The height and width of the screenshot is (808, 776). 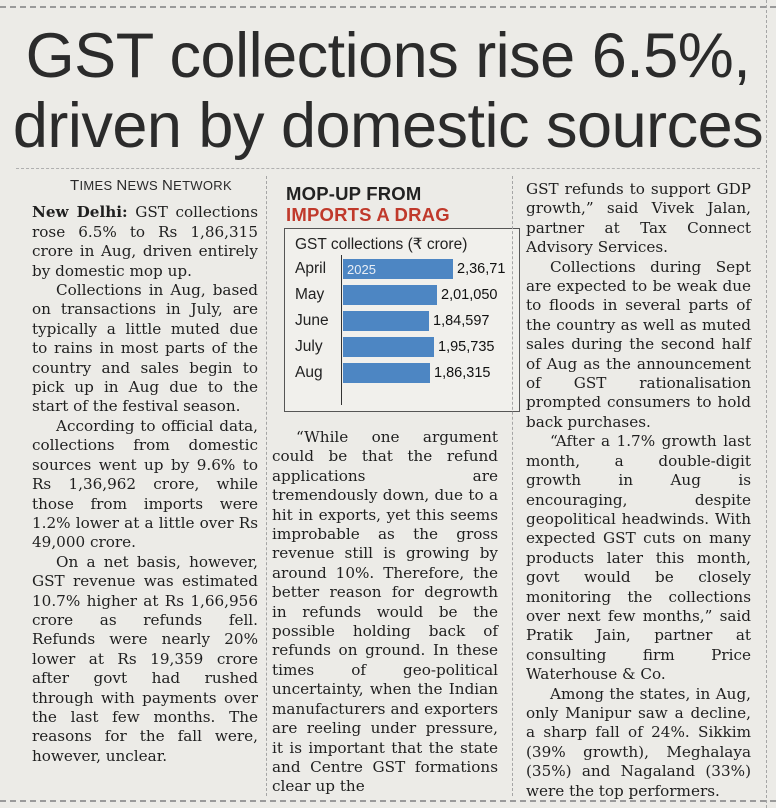 What do you see at coordinates (151, 185) in the screenshot?
I see `byline: TIMES NEWS NETWORK` at bounding box center [151, 185].